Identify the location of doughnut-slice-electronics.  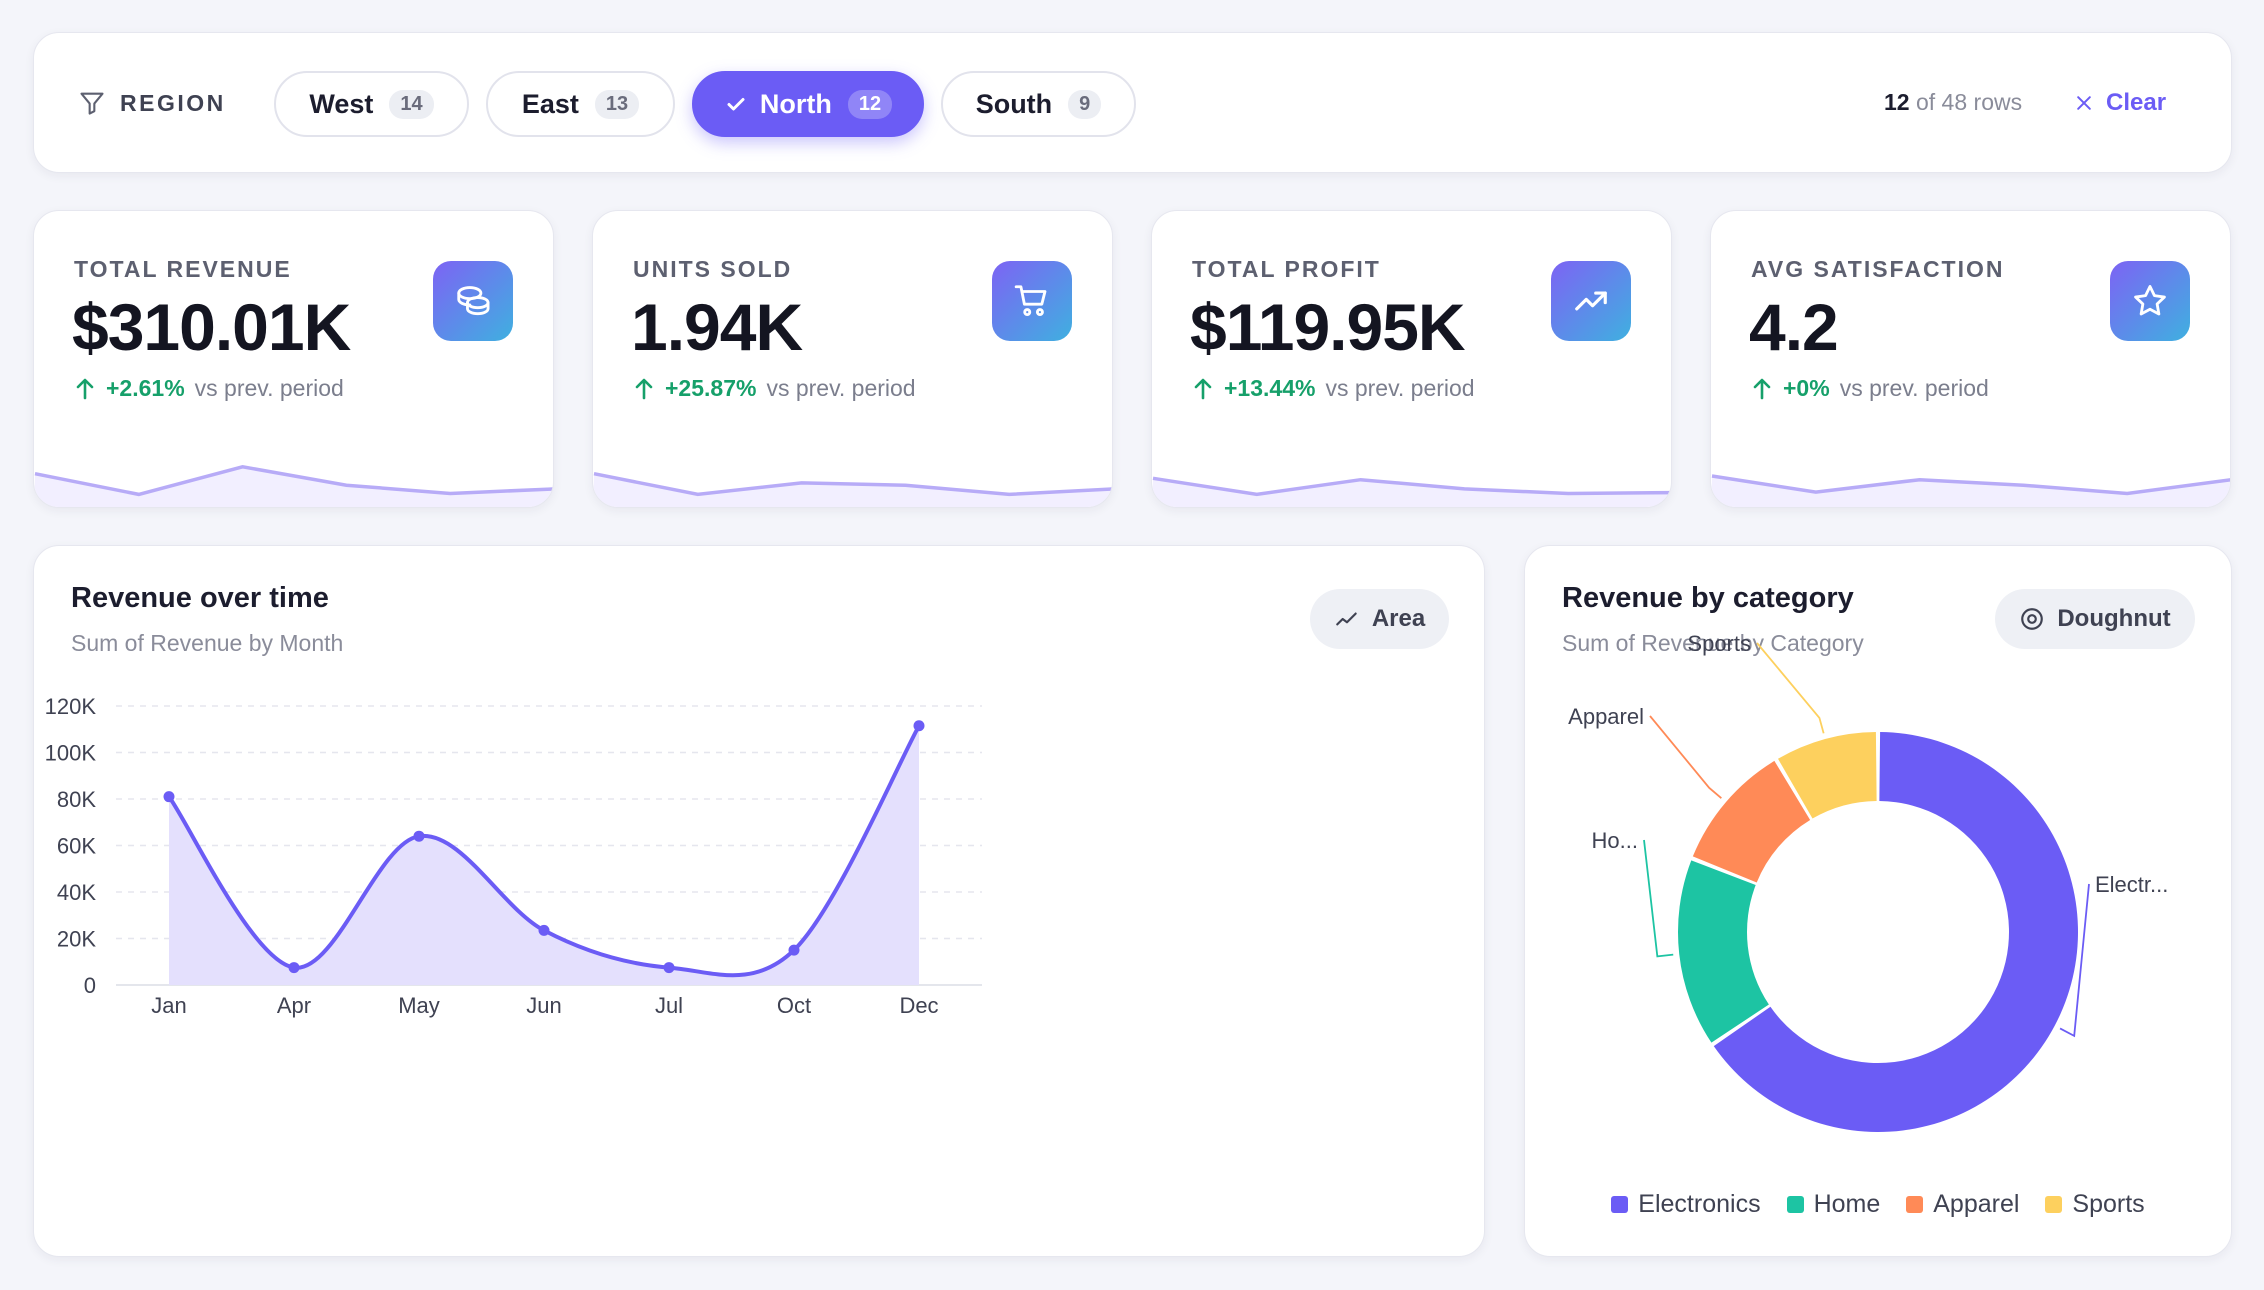
(1895, 932).